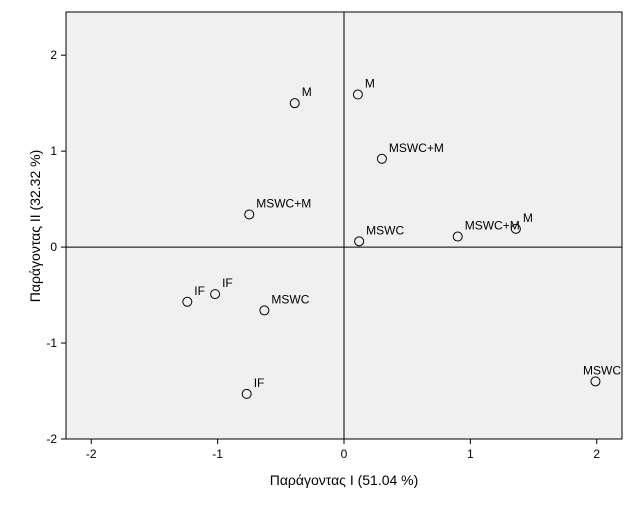 This screenshot has width=635, height=510. Describe the element at coordinates (53, 55) in the screenshot. I see `y-tick-label: 2` at that location.